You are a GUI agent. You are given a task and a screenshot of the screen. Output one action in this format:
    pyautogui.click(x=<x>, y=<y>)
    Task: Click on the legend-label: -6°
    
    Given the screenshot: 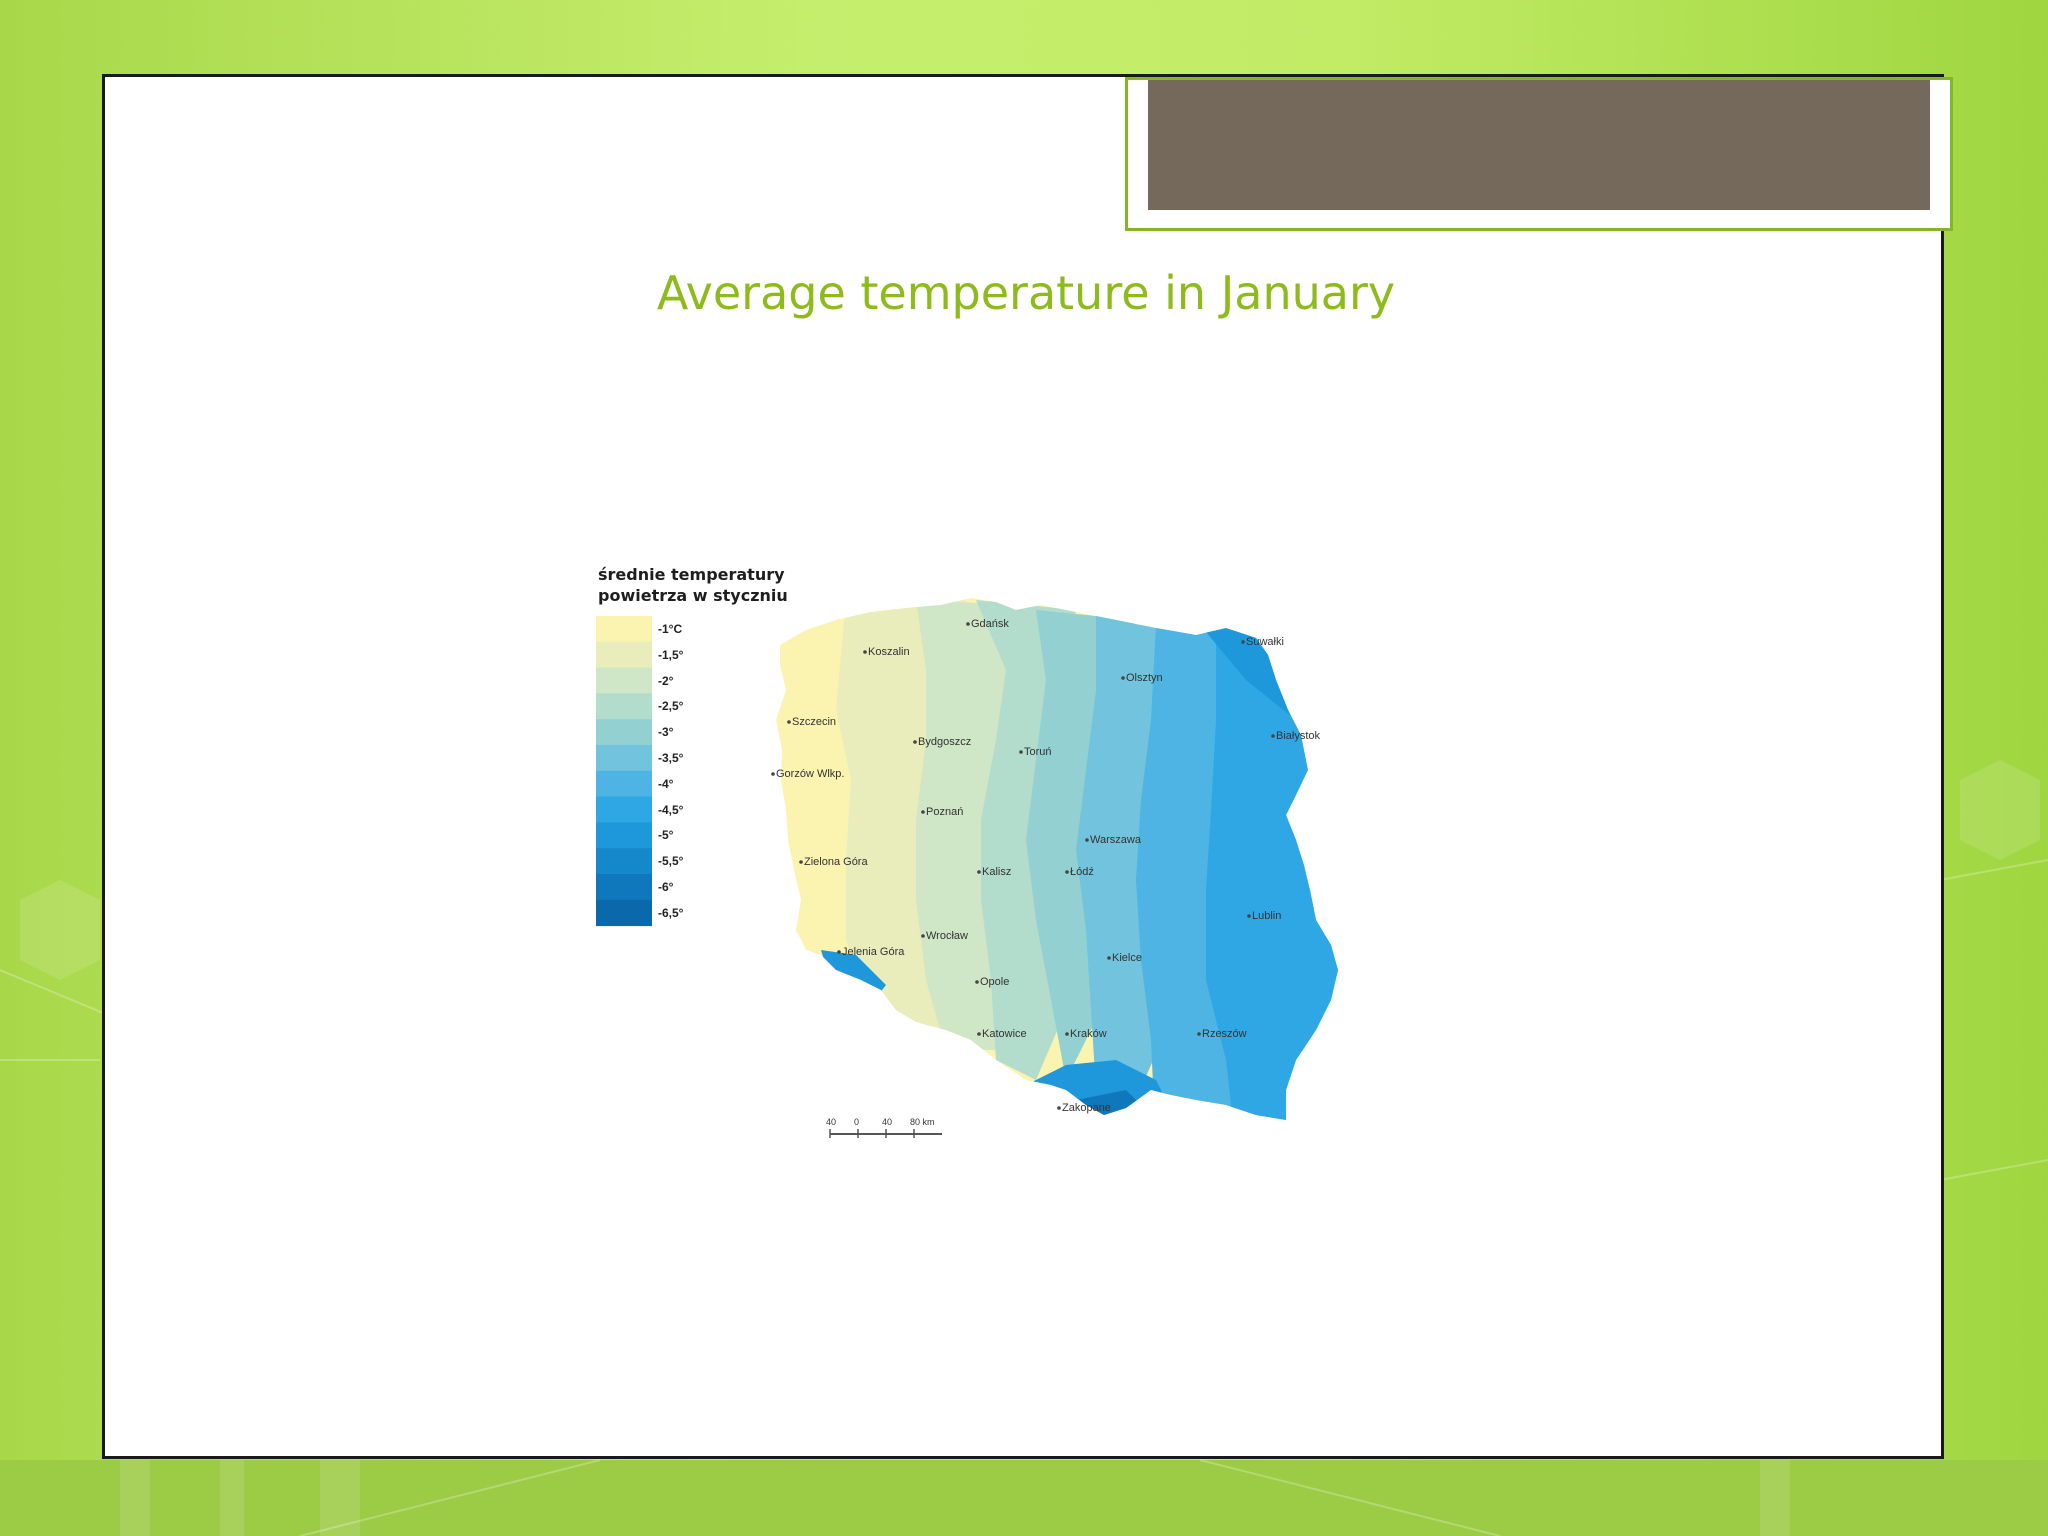 What is the action you would take?
    pyautogui.click(x=666, y=887)
    